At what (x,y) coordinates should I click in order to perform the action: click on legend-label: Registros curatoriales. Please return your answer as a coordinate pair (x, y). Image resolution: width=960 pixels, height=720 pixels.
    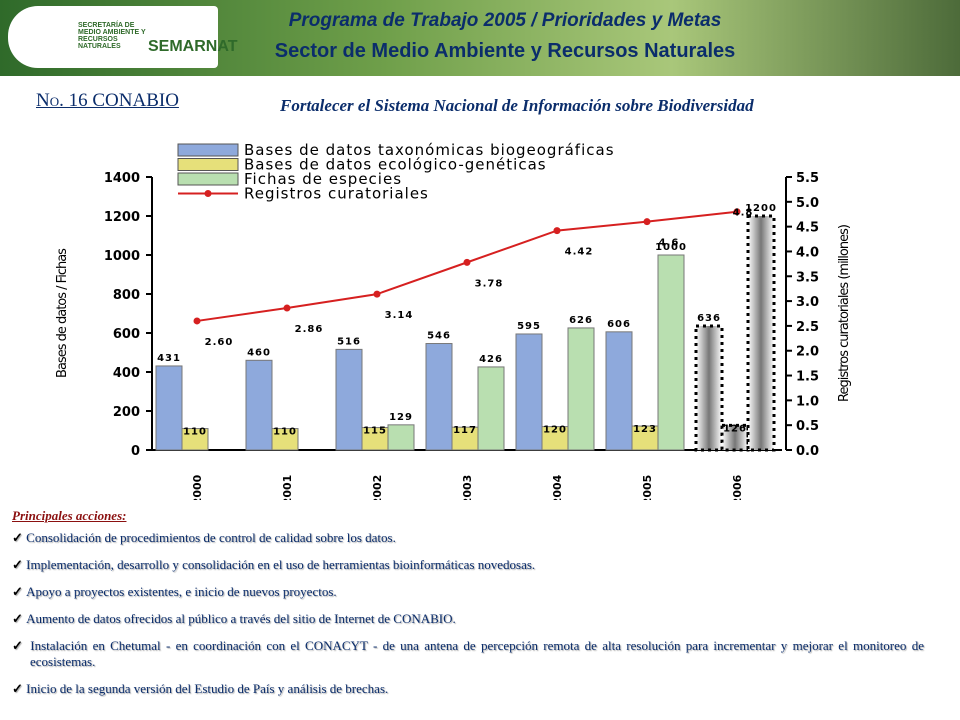
    Looking at the image, I should click on (336, 194).